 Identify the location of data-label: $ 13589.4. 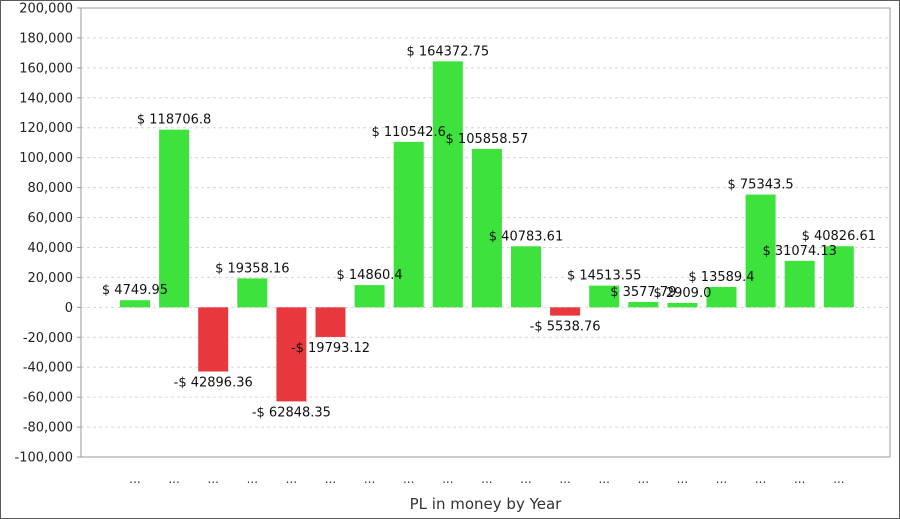
(721, 277).